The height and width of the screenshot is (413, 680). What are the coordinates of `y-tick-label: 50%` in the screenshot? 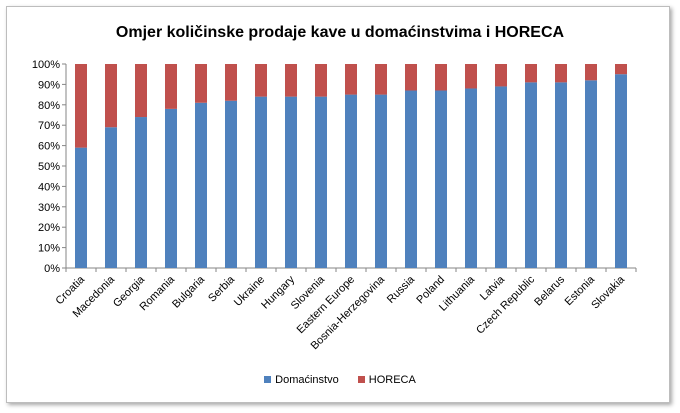 It's located at (49, 167).